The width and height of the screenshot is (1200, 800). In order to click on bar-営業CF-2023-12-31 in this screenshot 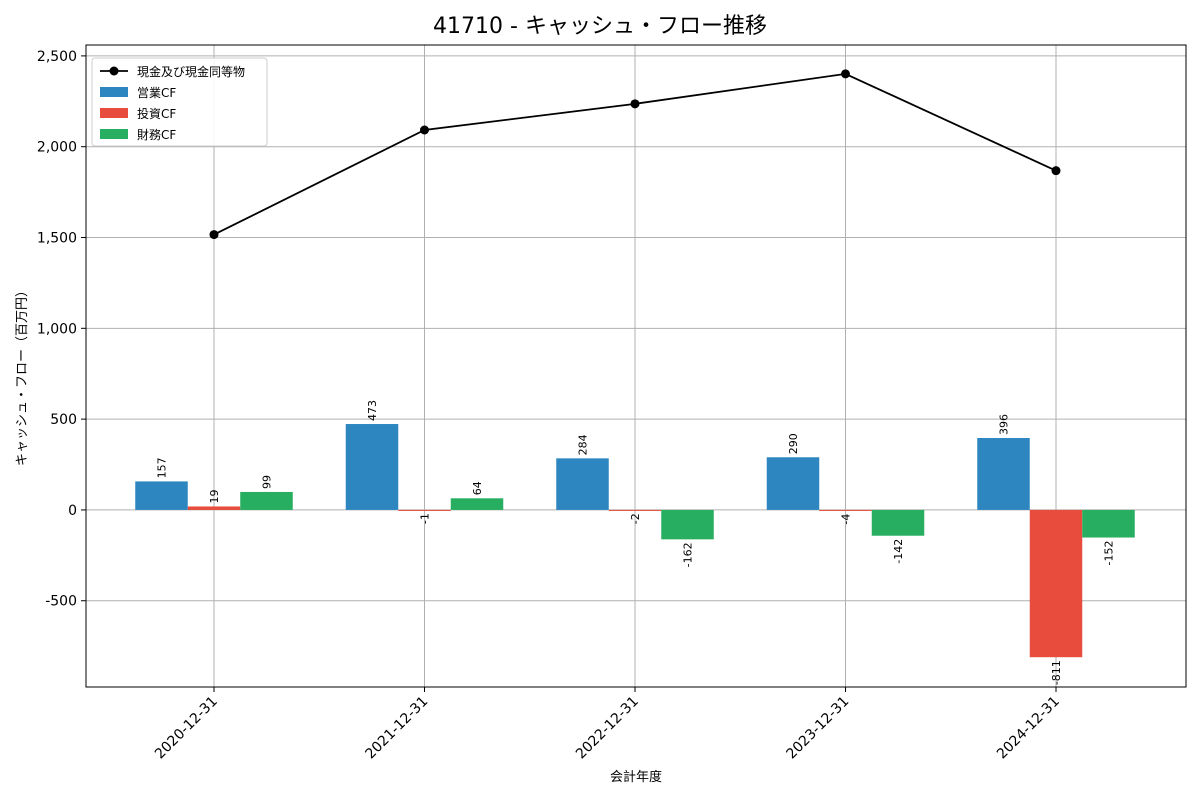, I will do `click(793, 483)`.